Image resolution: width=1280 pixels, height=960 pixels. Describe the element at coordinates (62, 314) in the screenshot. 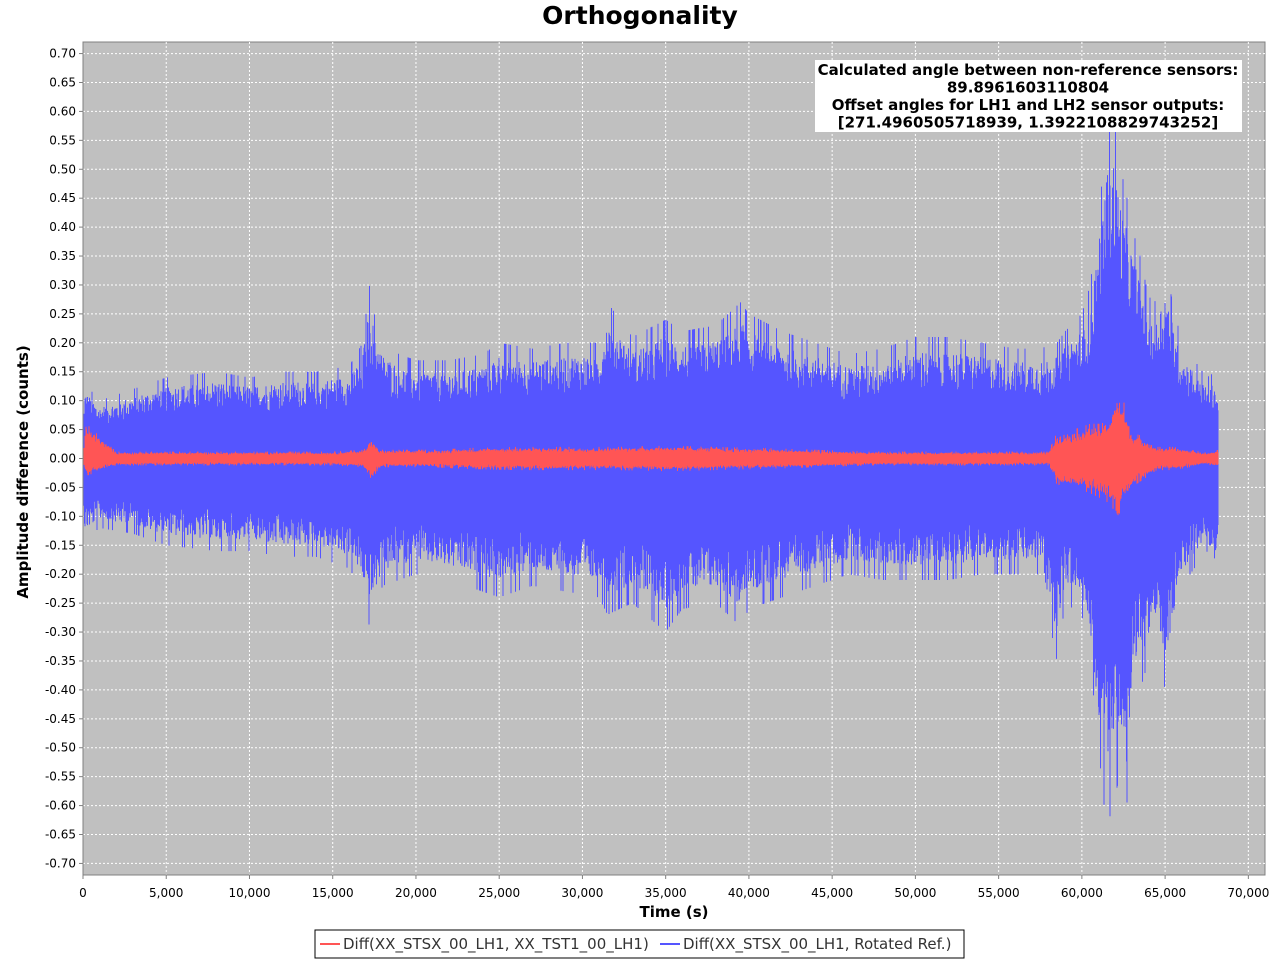

I see `y-tick-label: 0.25` at that location.